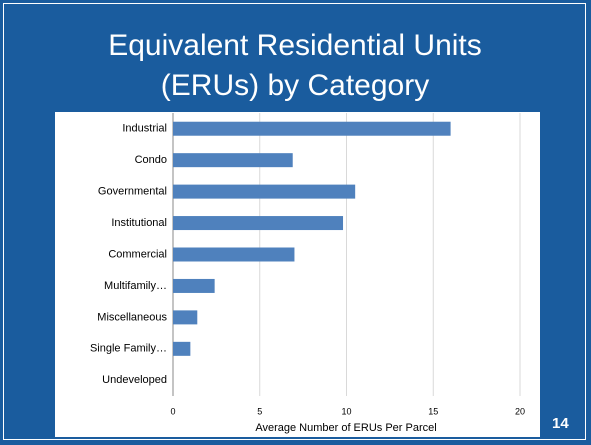  I want to click on x-tick-label: 20, so click(520, 411).